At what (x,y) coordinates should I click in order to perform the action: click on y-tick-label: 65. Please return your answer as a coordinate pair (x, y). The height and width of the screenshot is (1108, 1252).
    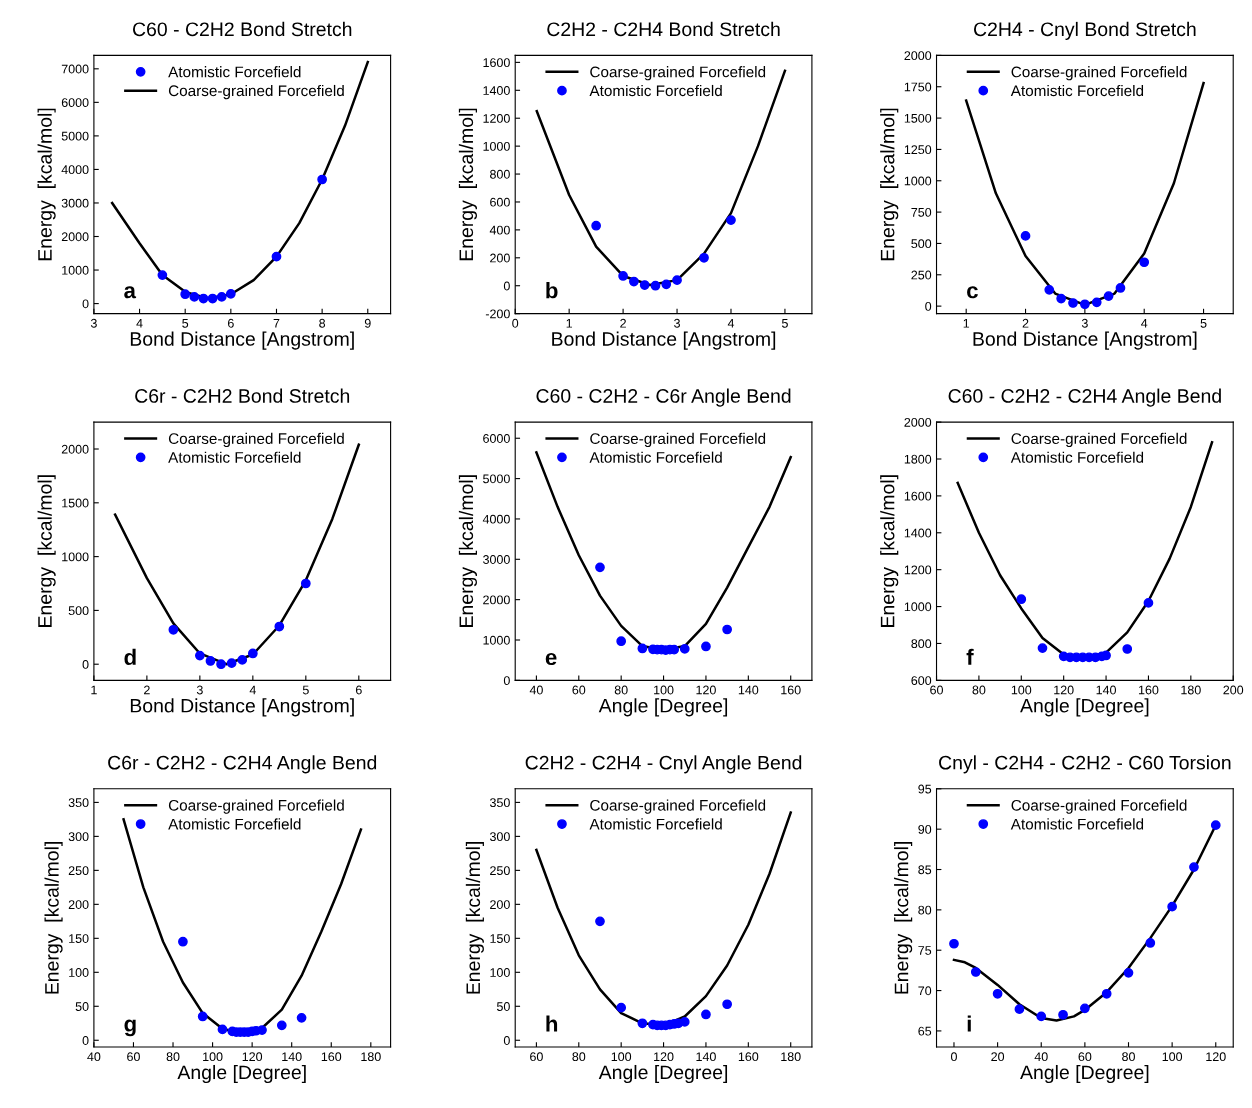
    Looking at the image, I should click on (925, 1031).